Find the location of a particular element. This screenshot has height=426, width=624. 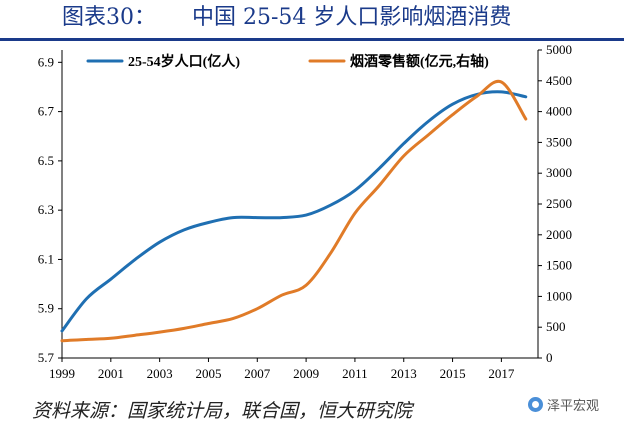

legend: 25-54岁人口(亿人) 烟酒零售额(亿元,右轴) is located at coordinates (287, 61).